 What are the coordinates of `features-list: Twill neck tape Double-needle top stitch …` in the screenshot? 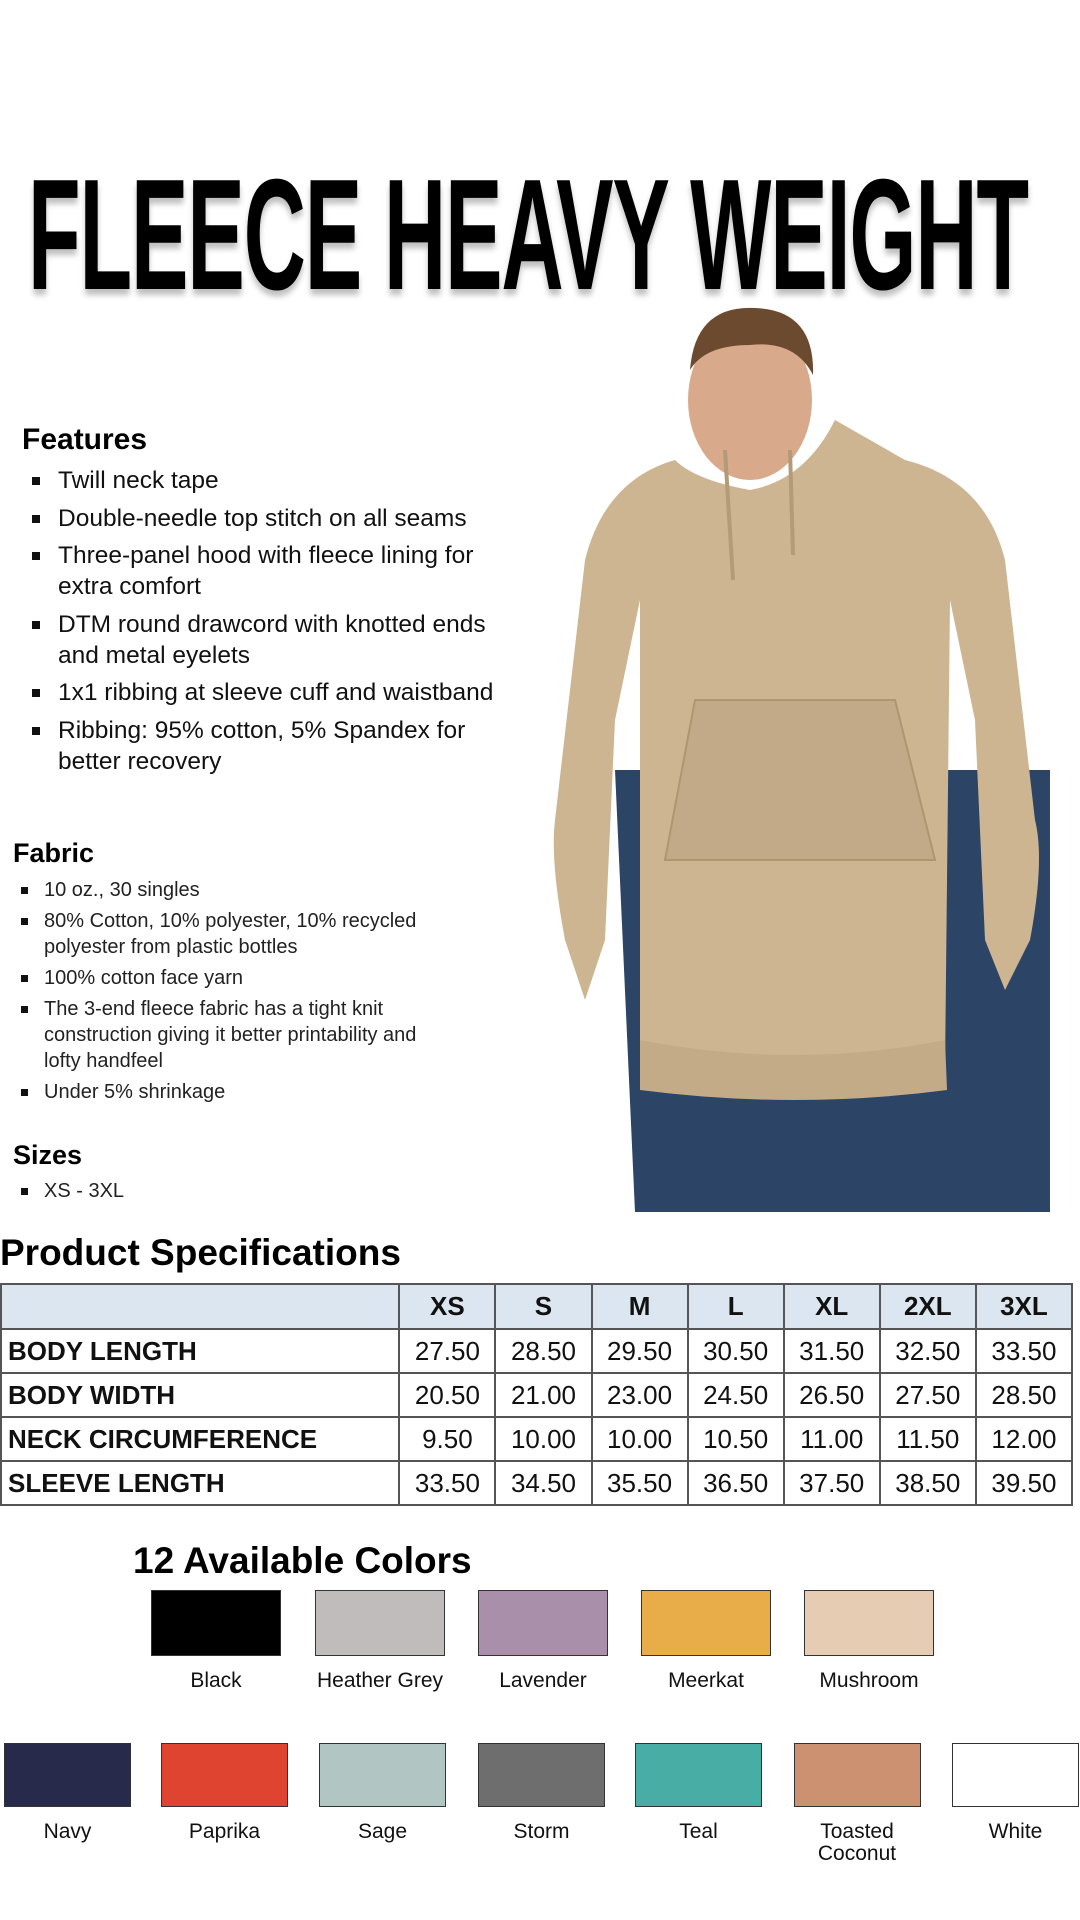 It's located at (262, 624).